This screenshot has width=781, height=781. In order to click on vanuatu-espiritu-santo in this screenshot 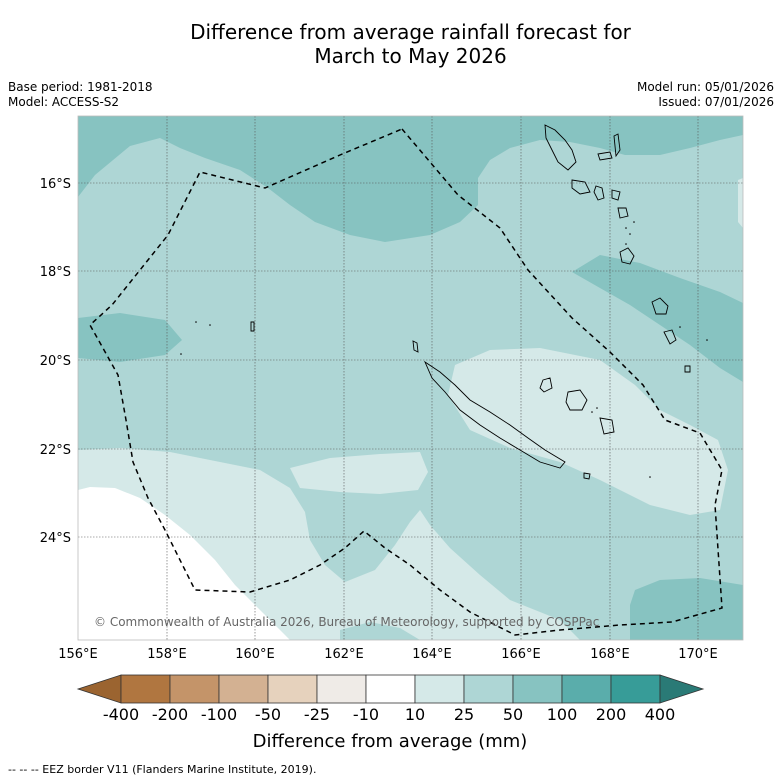, I will do `click(560, 147)`.